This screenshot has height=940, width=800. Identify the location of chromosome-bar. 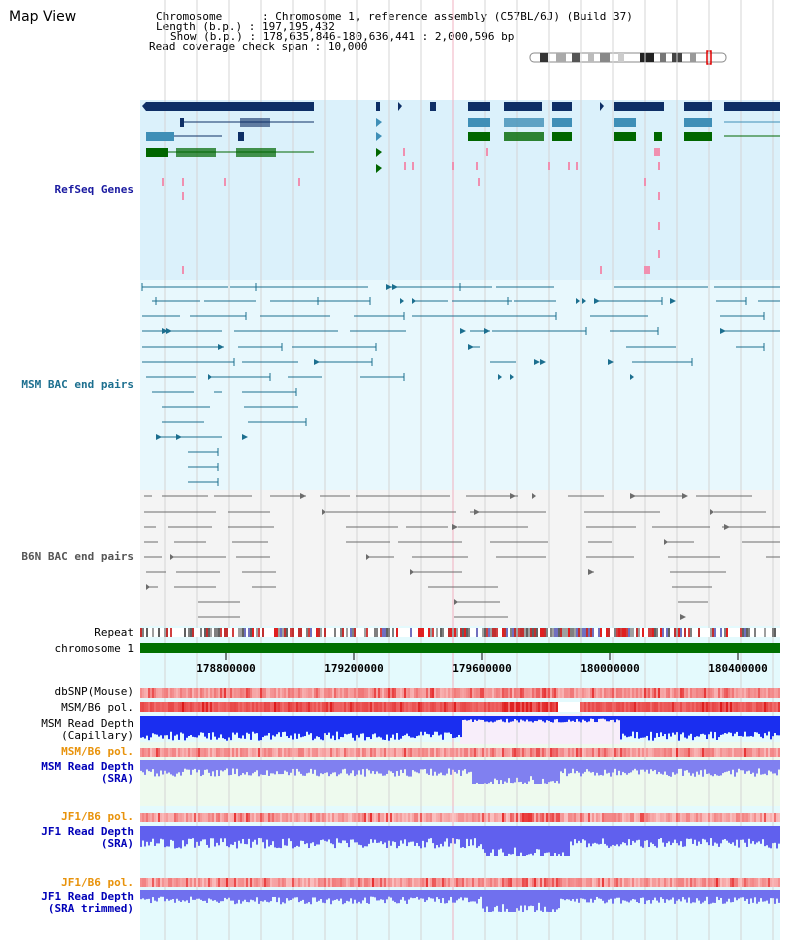
(460, 648).